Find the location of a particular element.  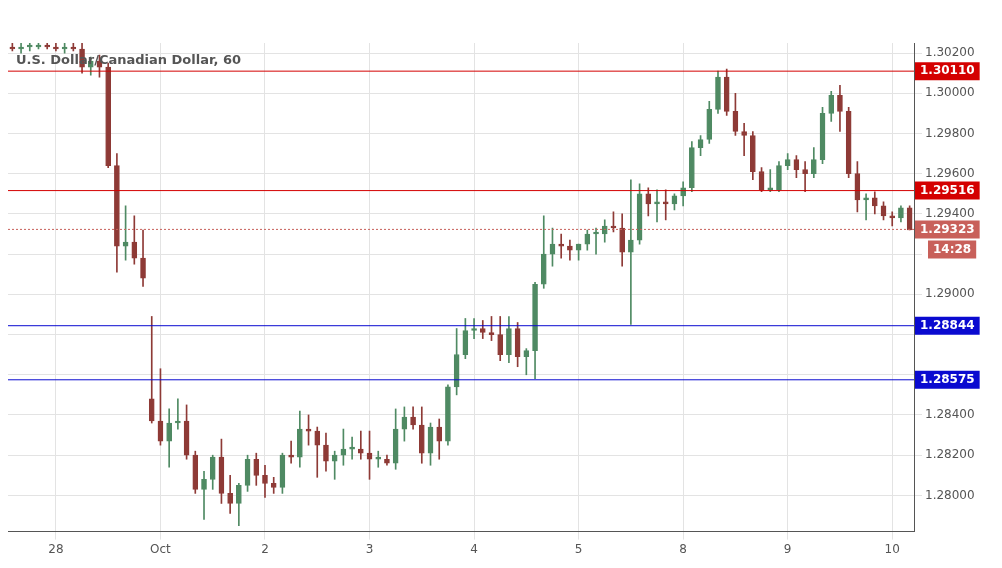

x-tick-label: 10 is located at coordinates (892, 548).